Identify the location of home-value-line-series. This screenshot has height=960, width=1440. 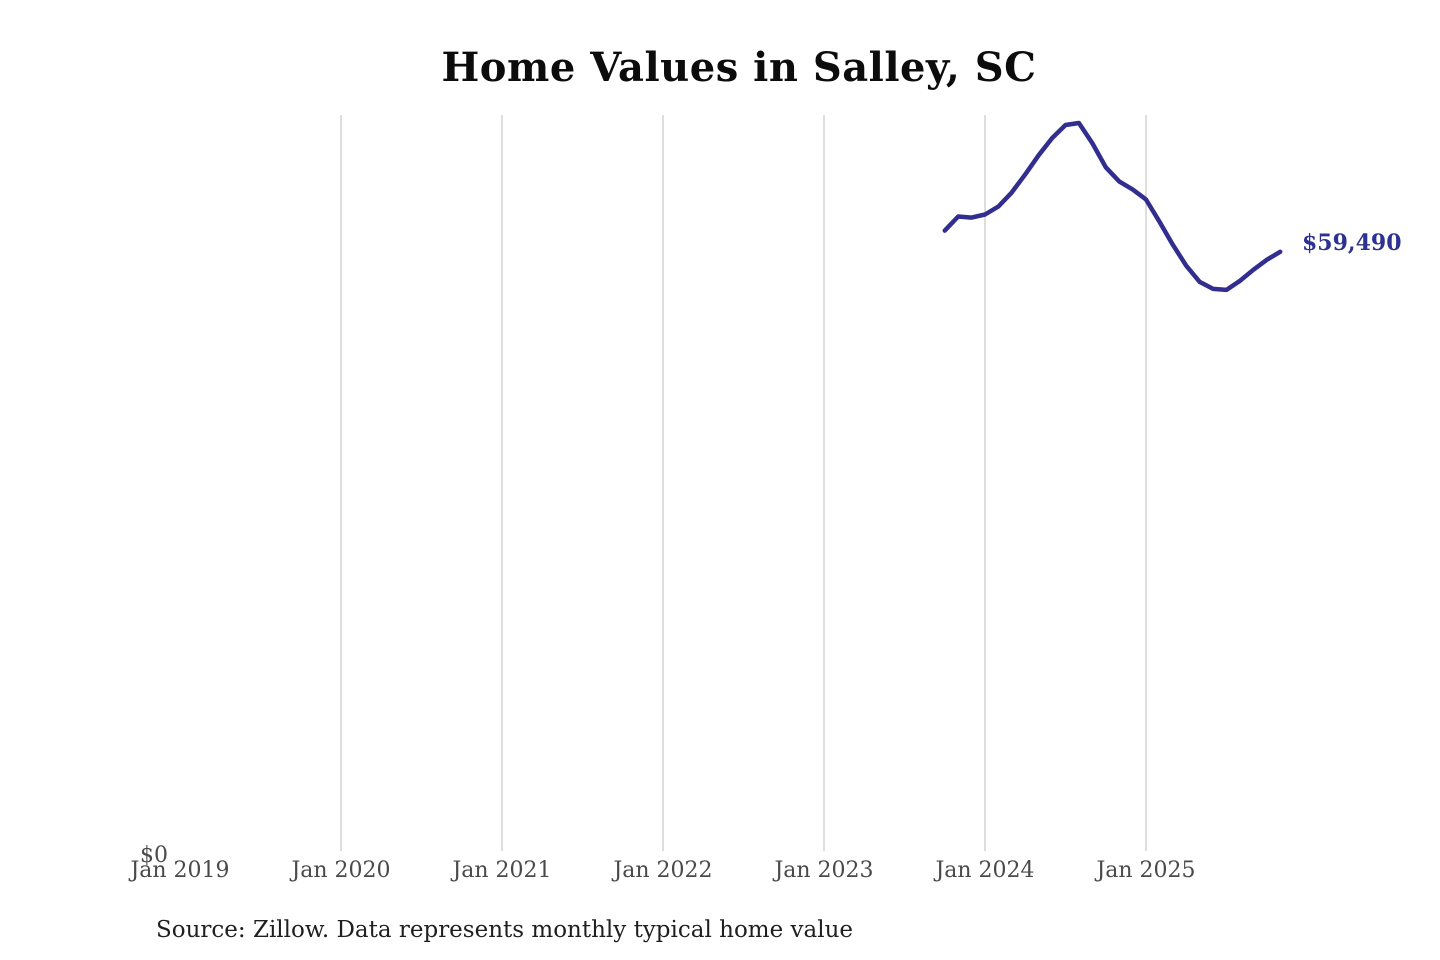
(1112, 206).